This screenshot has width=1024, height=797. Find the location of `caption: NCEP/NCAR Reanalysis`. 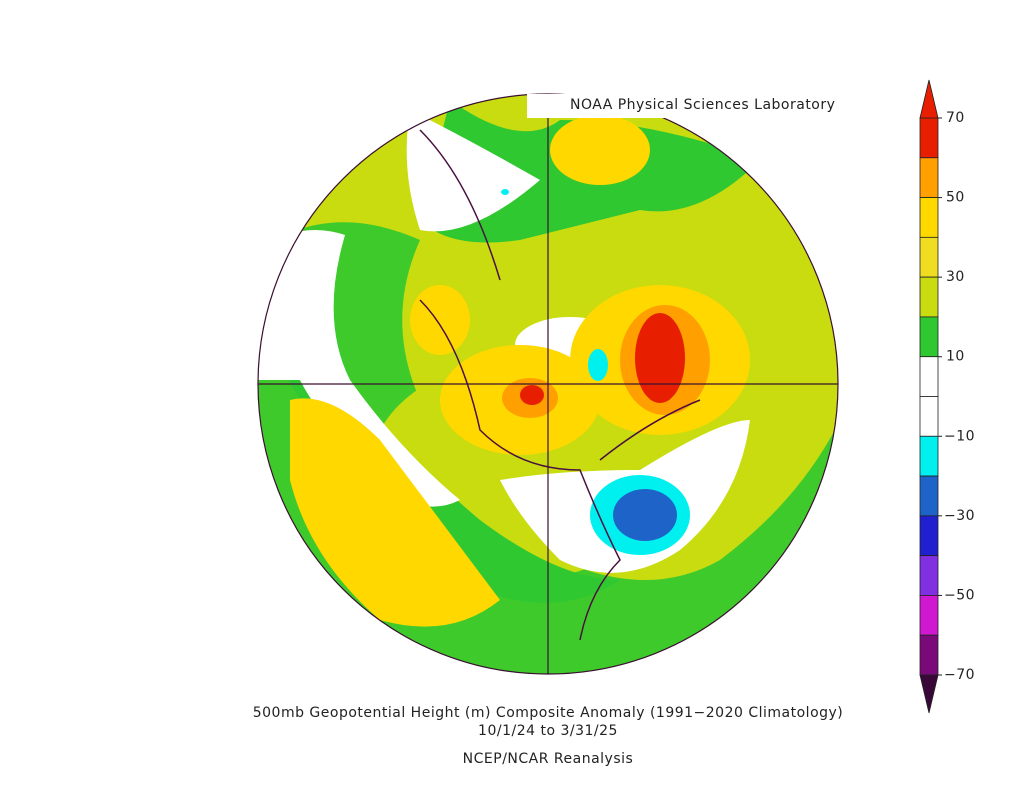

caption: NCEP/NCAR Reanalysis is located at coordinates (548, 759).